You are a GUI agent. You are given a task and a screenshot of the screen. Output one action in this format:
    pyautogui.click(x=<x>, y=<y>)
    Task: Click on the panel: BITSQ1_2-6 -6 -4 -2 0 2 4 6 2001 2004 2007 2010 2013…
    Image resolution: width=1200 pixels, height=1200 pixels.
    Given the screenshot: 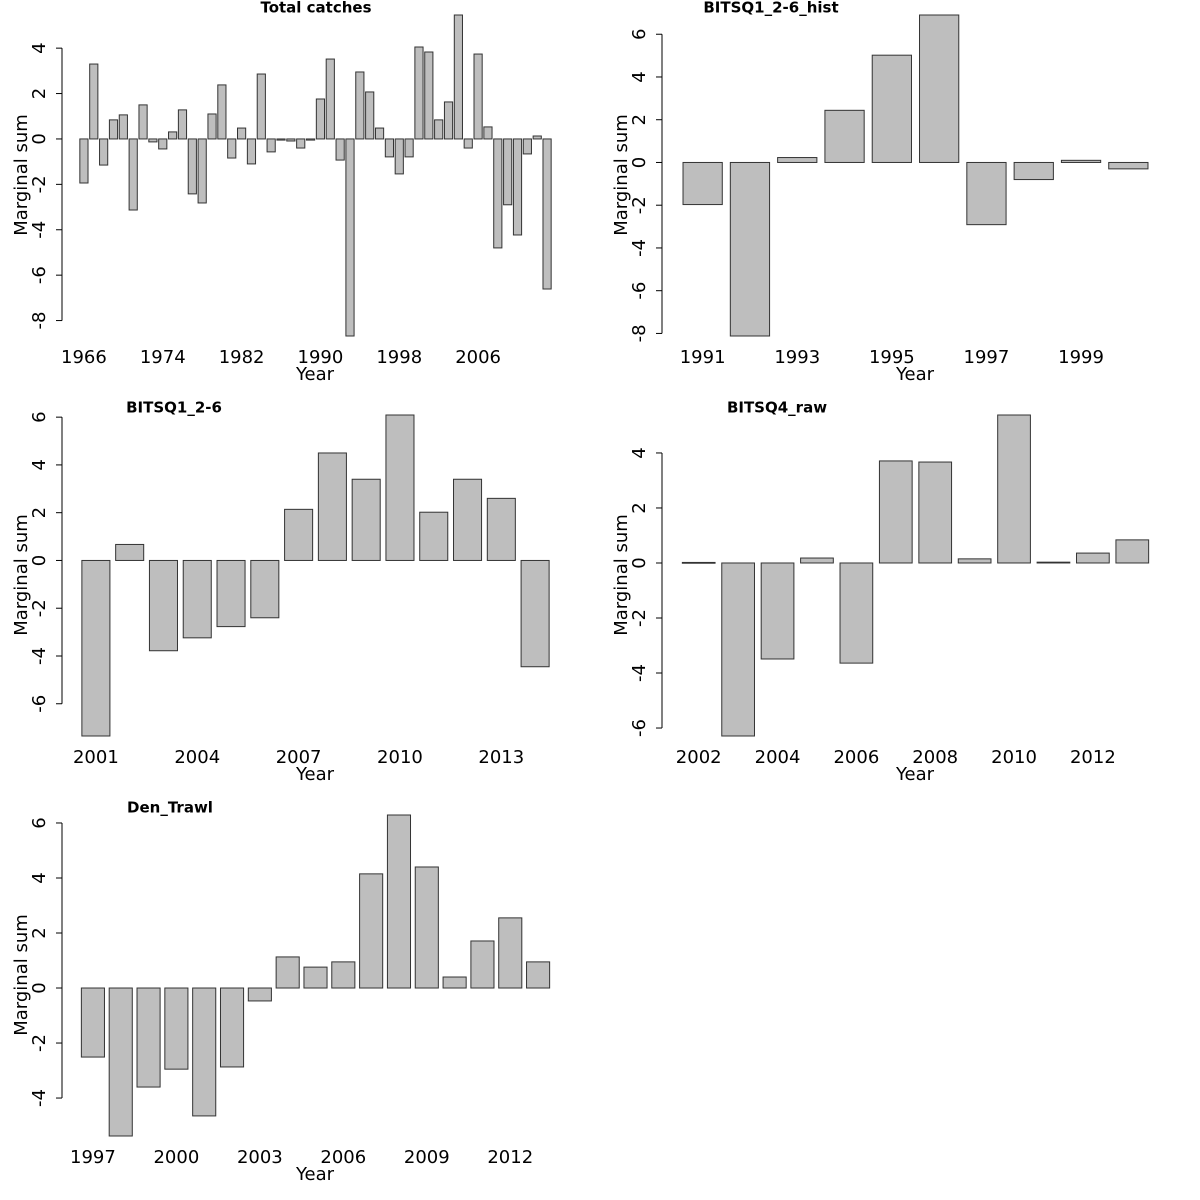 What is the action you would take?
    pyautogui.click(x=280, y=592)
    